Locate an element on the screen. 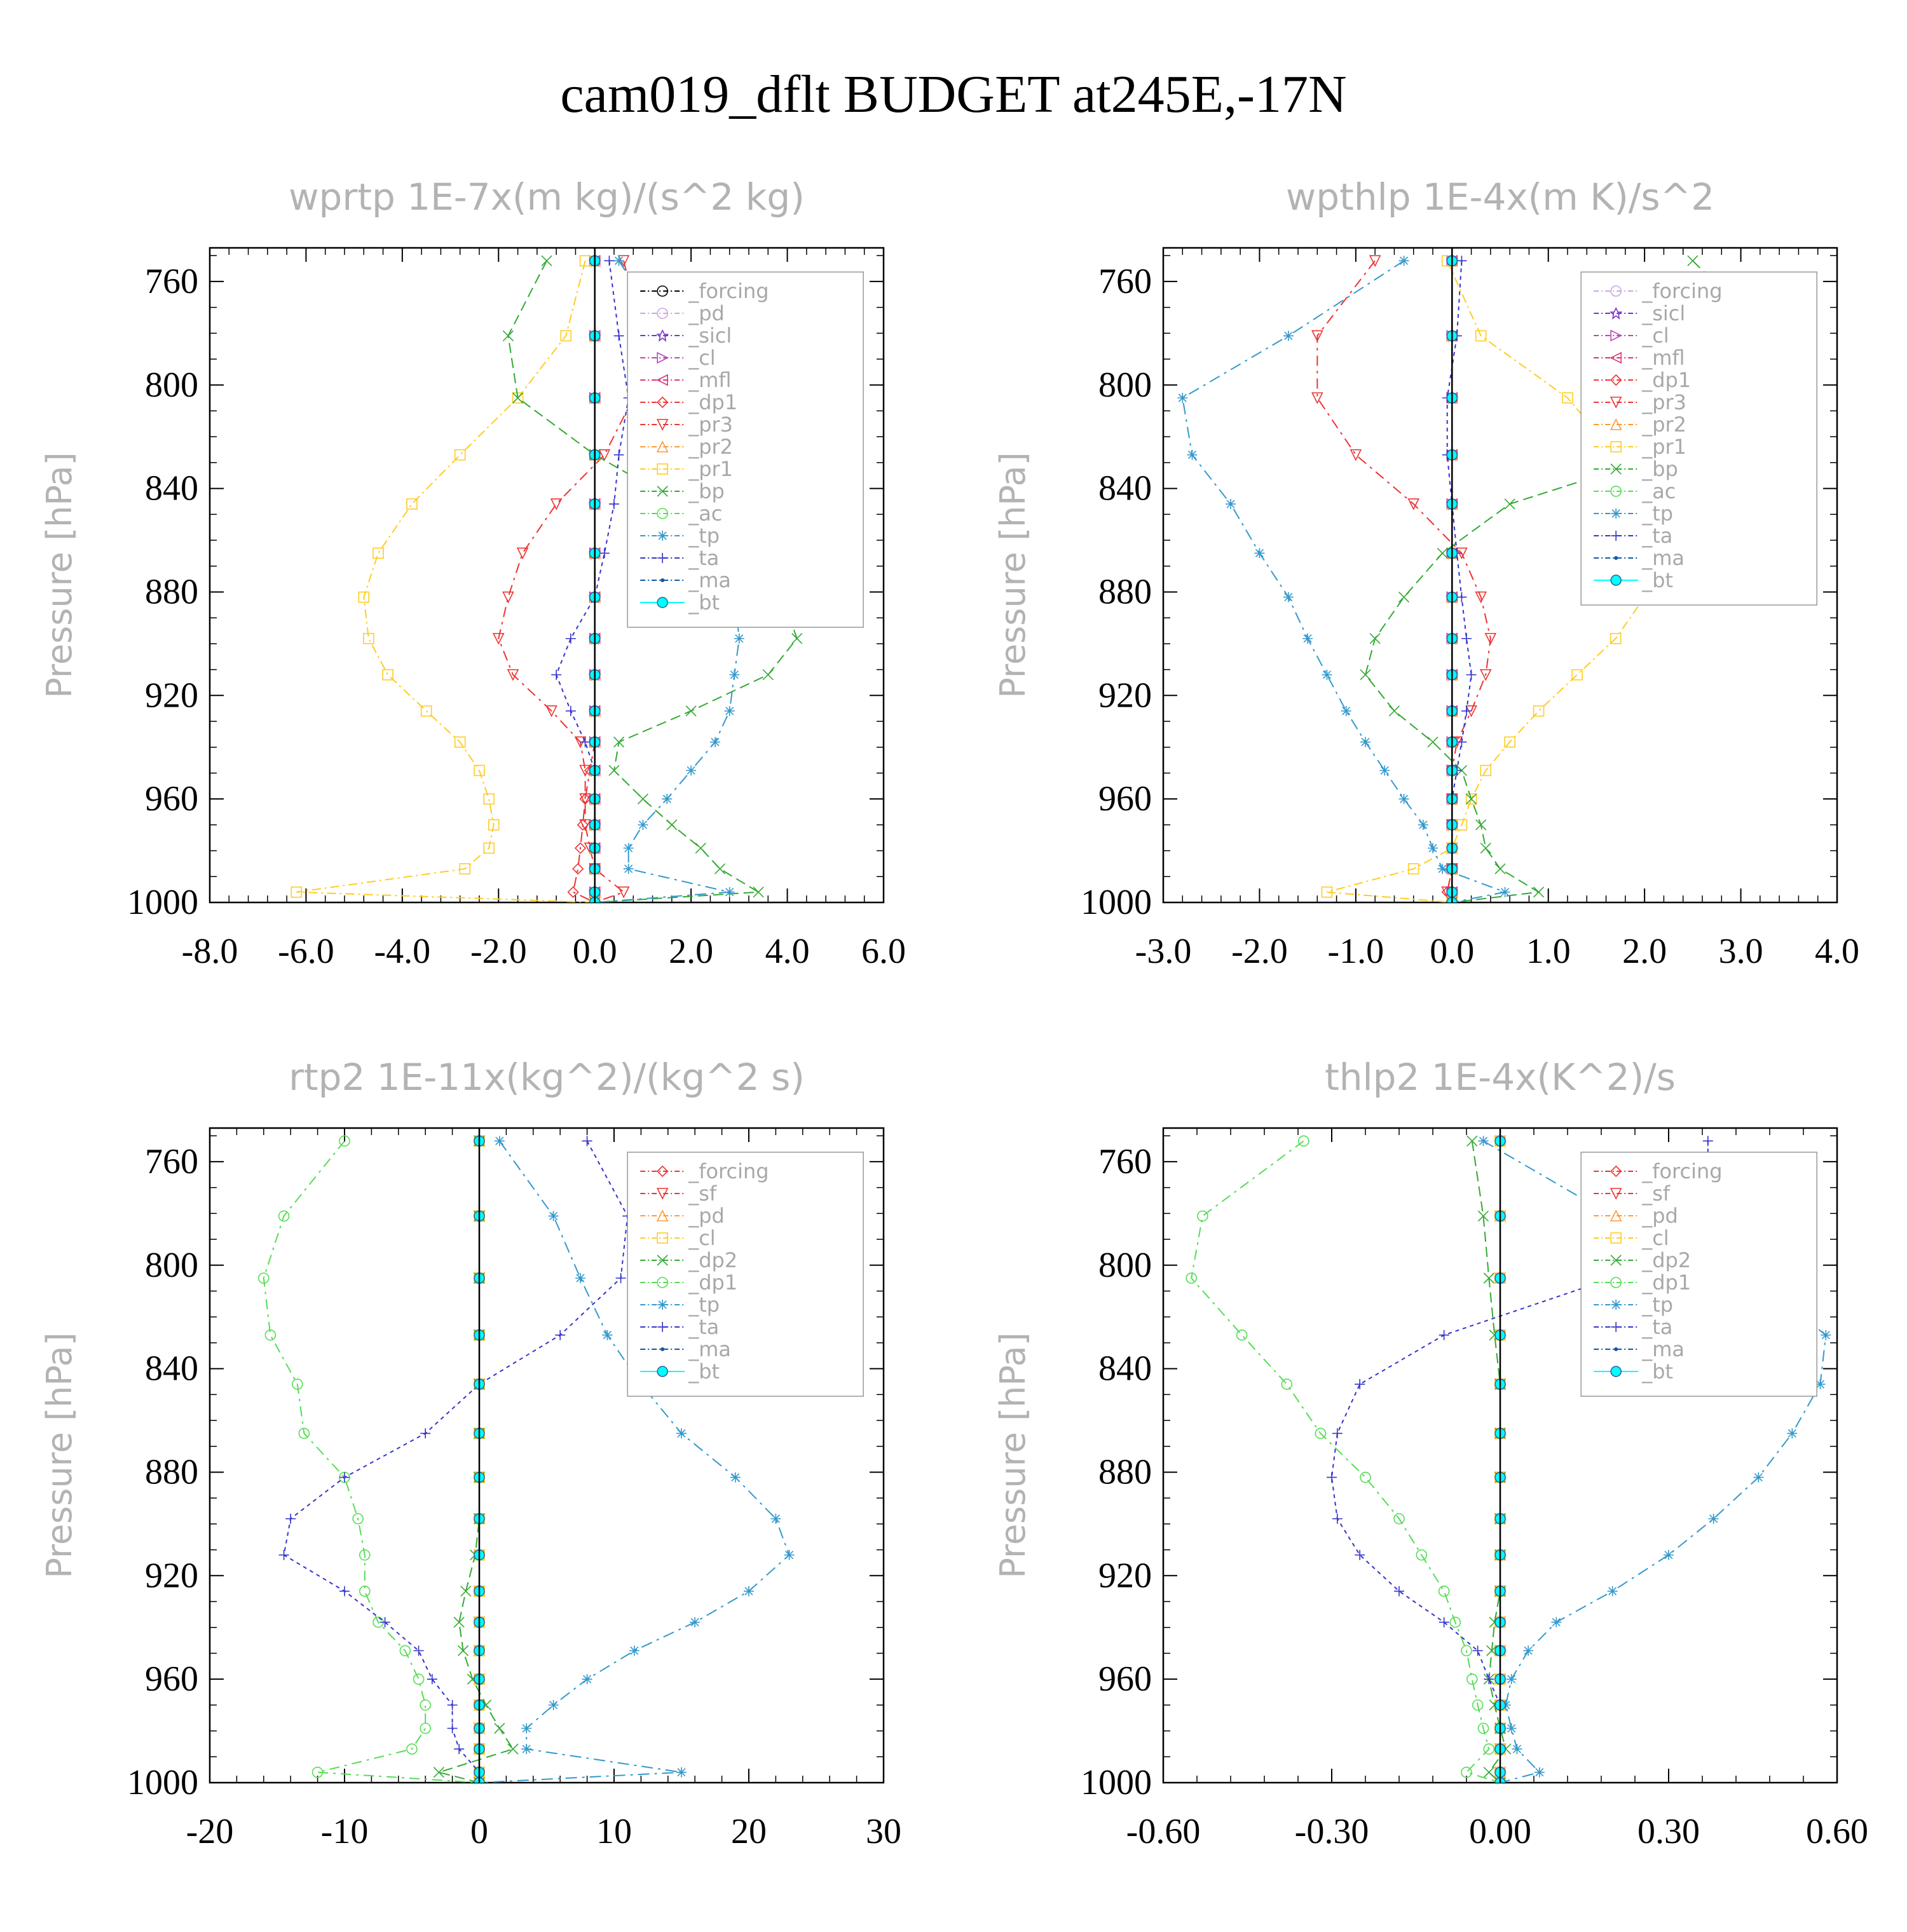 The height and width of the screenshot is (1932, 1907). legend-label: _ta is located at coordinates (703, 1327).